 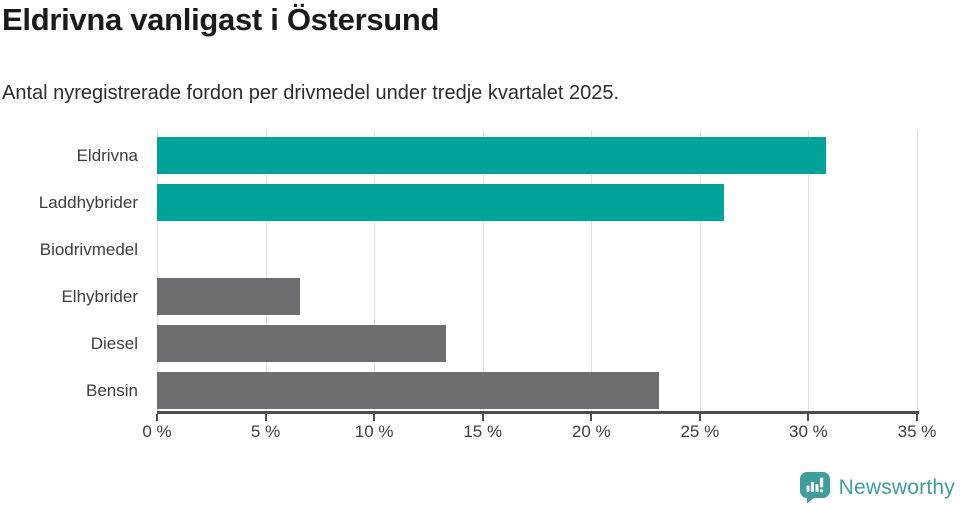 I want to click on category-label: Elhybrider, so click(x=99, y=296).